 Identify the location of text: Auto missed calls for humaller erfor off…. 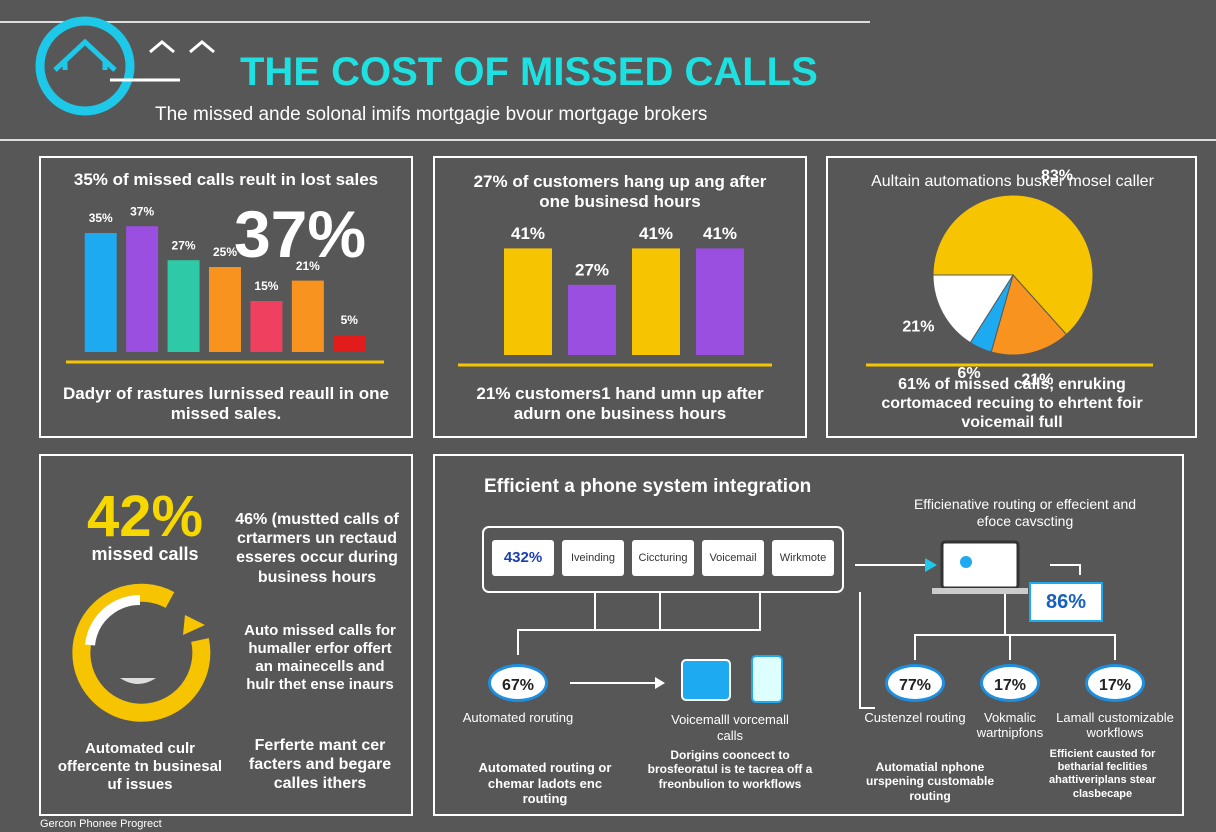
(320, 657).